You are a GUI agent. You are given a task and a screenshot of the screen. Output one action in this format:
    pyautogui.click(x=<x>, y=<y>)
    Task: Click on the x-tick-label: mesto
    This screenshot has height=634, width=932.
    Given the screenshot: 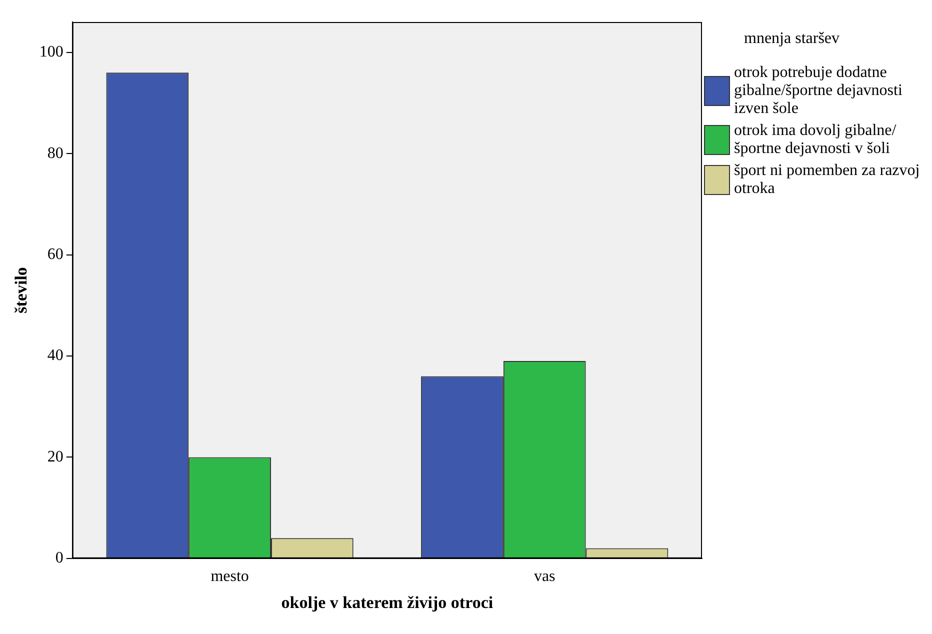 What is the action you would take?
    pyautogui.click(x=229, y=577)
    